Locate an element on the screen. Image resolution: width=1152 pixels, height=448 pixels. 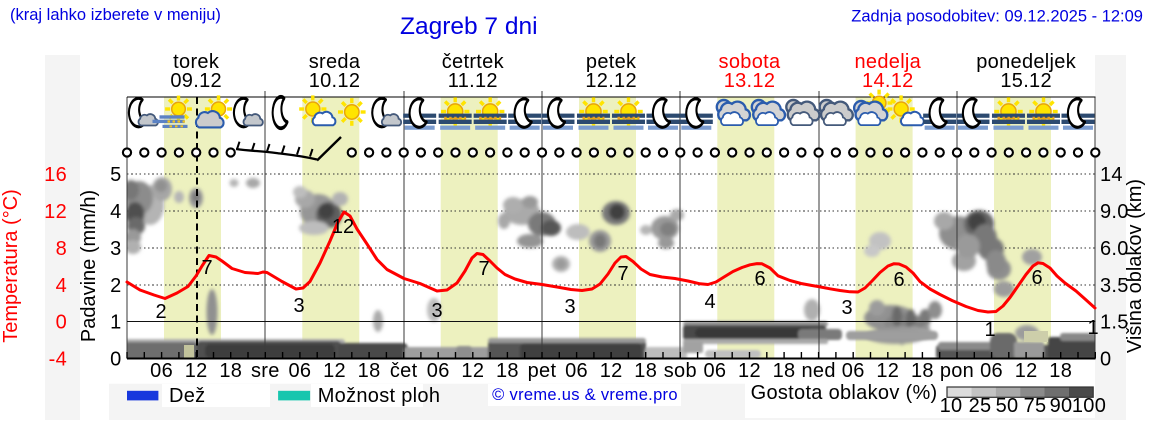
svg-text: 09.12 is located at coordinates (196, 81).